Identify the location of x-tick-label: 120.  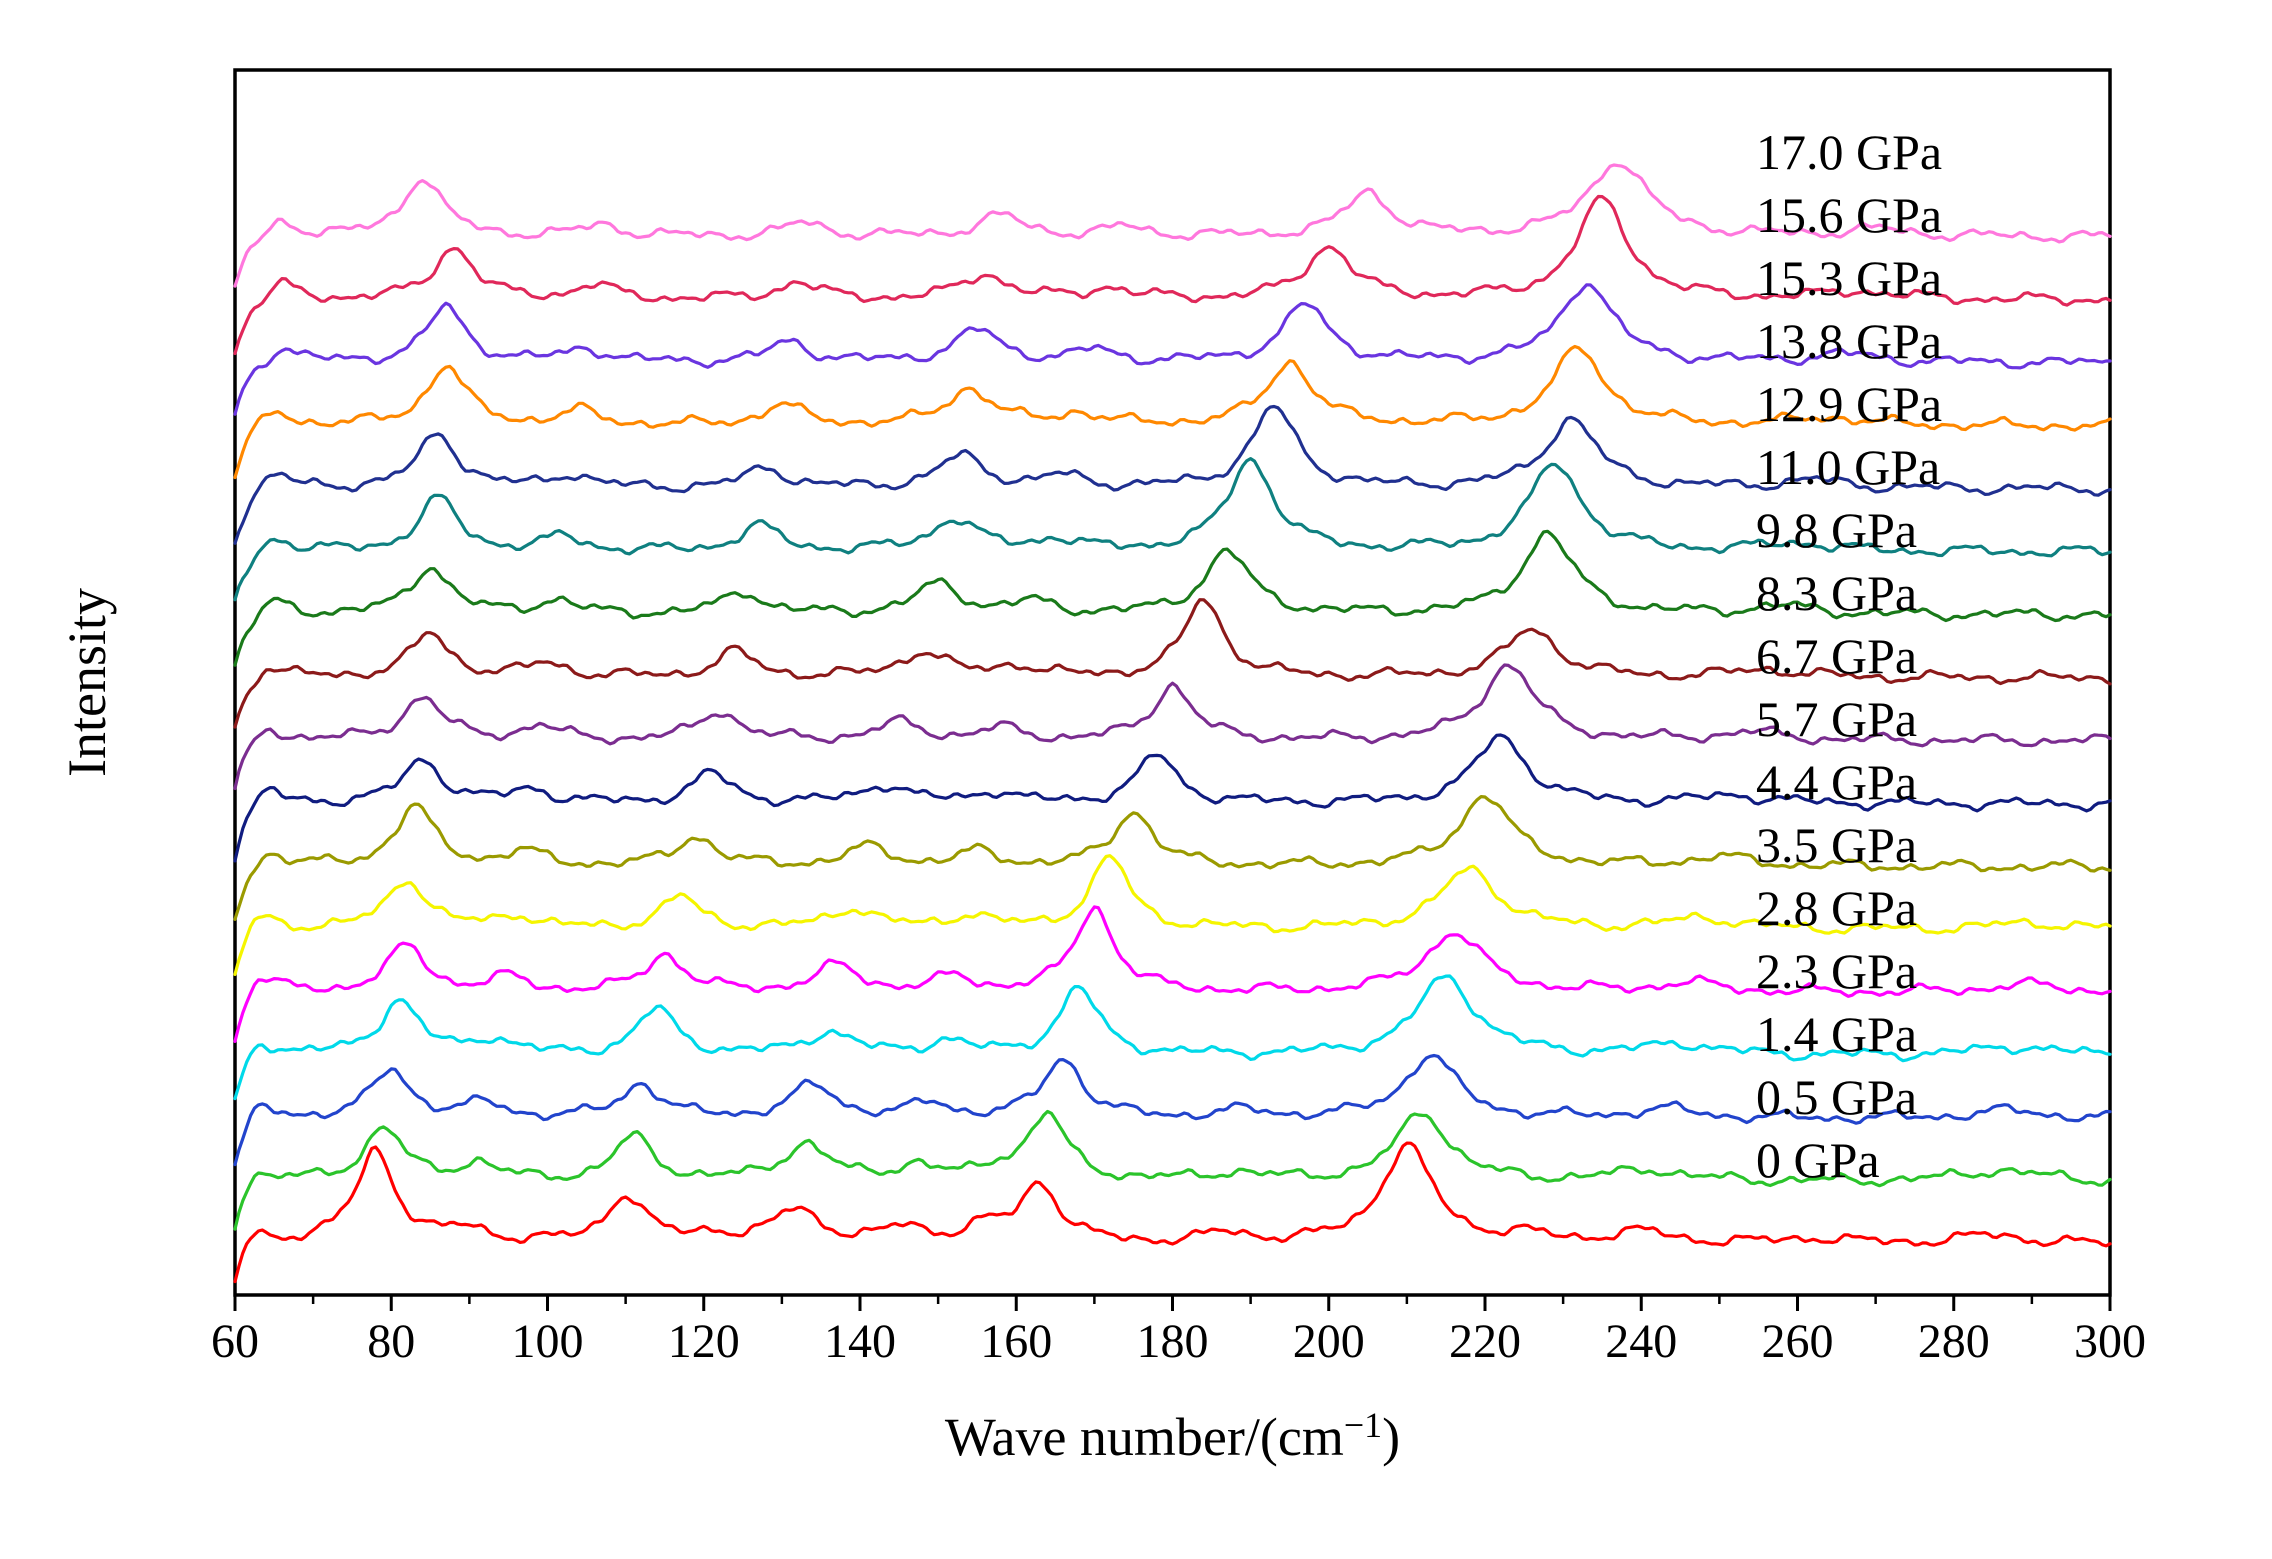
(704, 1341).